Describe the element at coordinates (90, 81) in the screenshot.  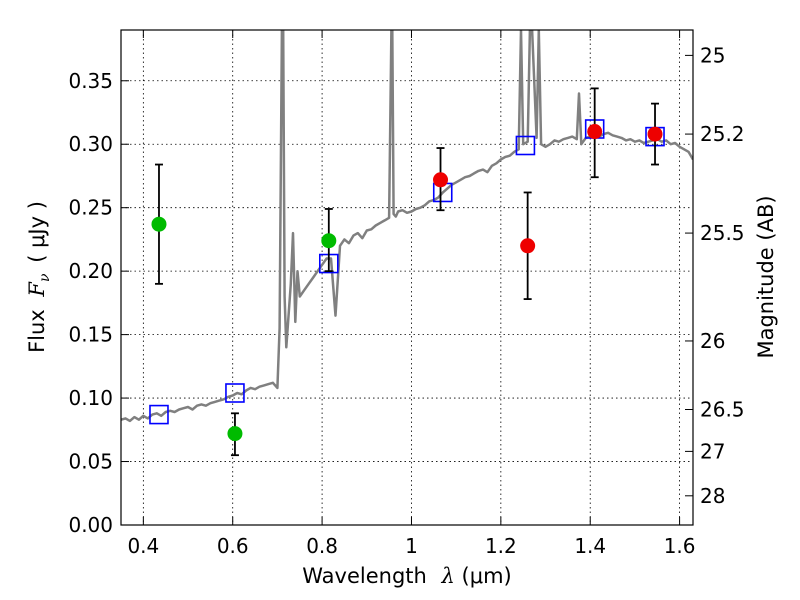
I see `y-tick-label: 0.35` at that location.